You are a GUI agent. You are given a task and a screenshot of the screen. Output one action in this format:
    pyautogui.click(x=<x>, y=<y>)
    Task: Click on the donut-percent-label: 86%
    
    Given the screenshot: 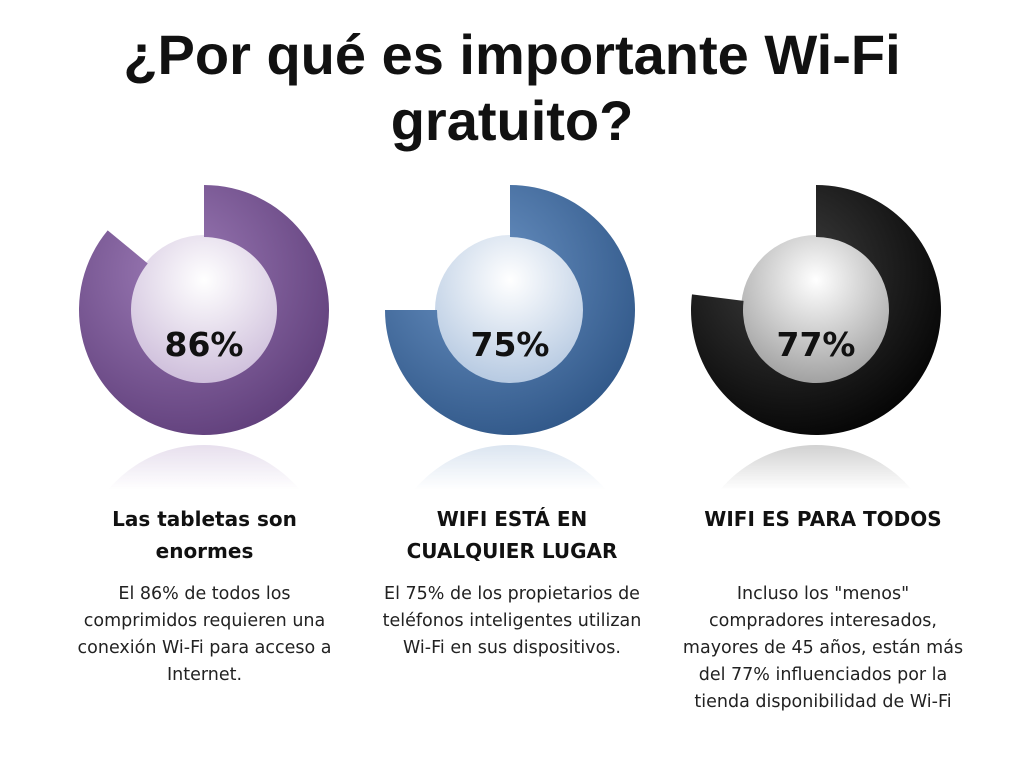 What is the action you would take?
    pyautogui.click(x=204, y=344)
    